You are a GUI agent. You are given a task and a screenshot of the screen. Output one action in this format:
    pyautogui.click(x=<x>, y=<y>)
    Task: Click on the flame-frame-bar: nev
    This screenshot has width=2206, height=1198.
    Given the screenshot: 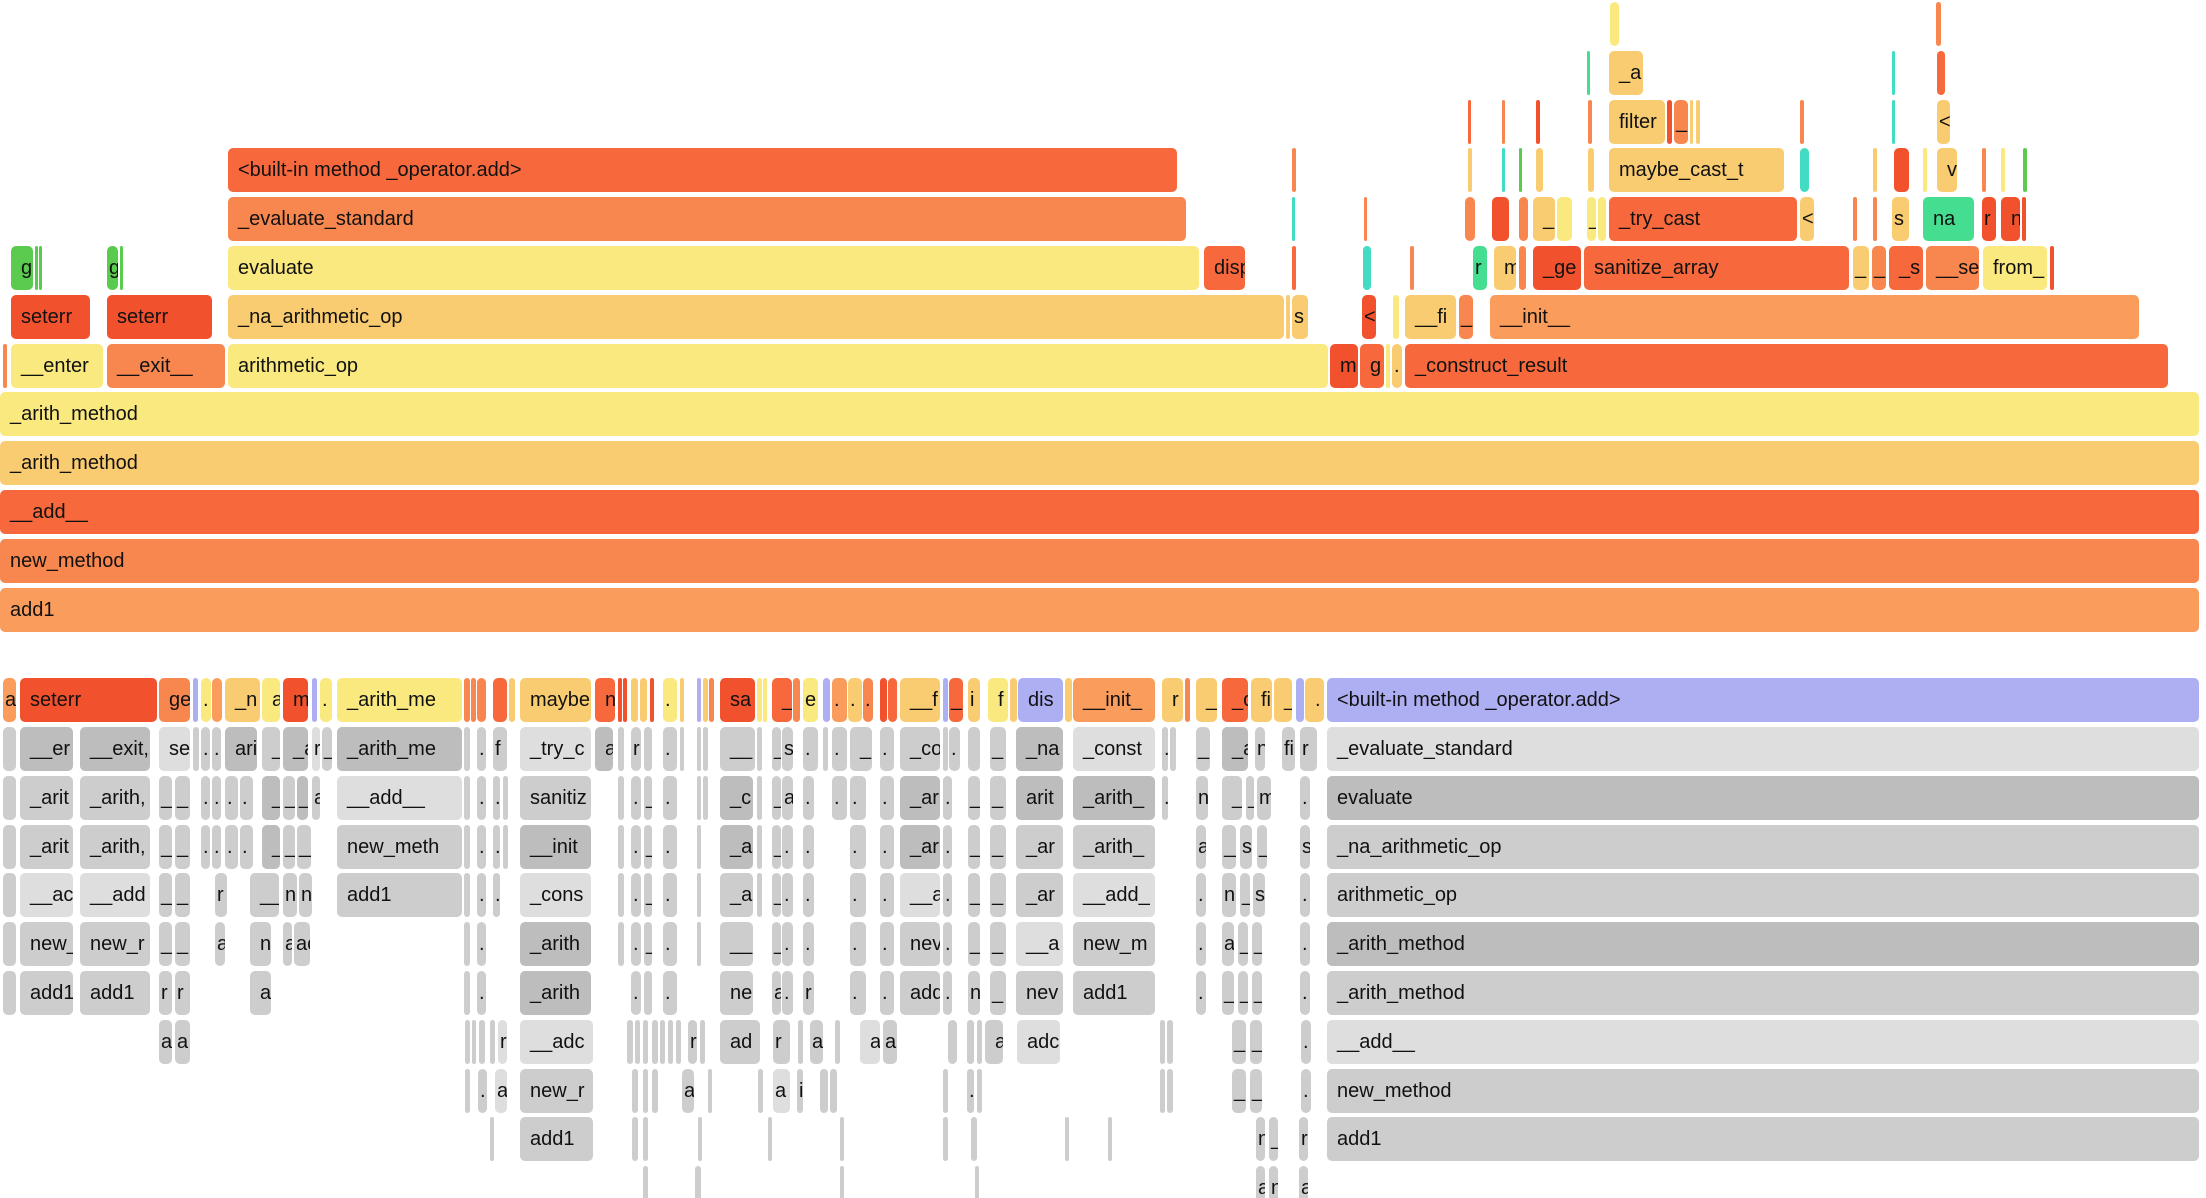 What is the action you would take?
    pyautogui.click(x=920, y=944)
    